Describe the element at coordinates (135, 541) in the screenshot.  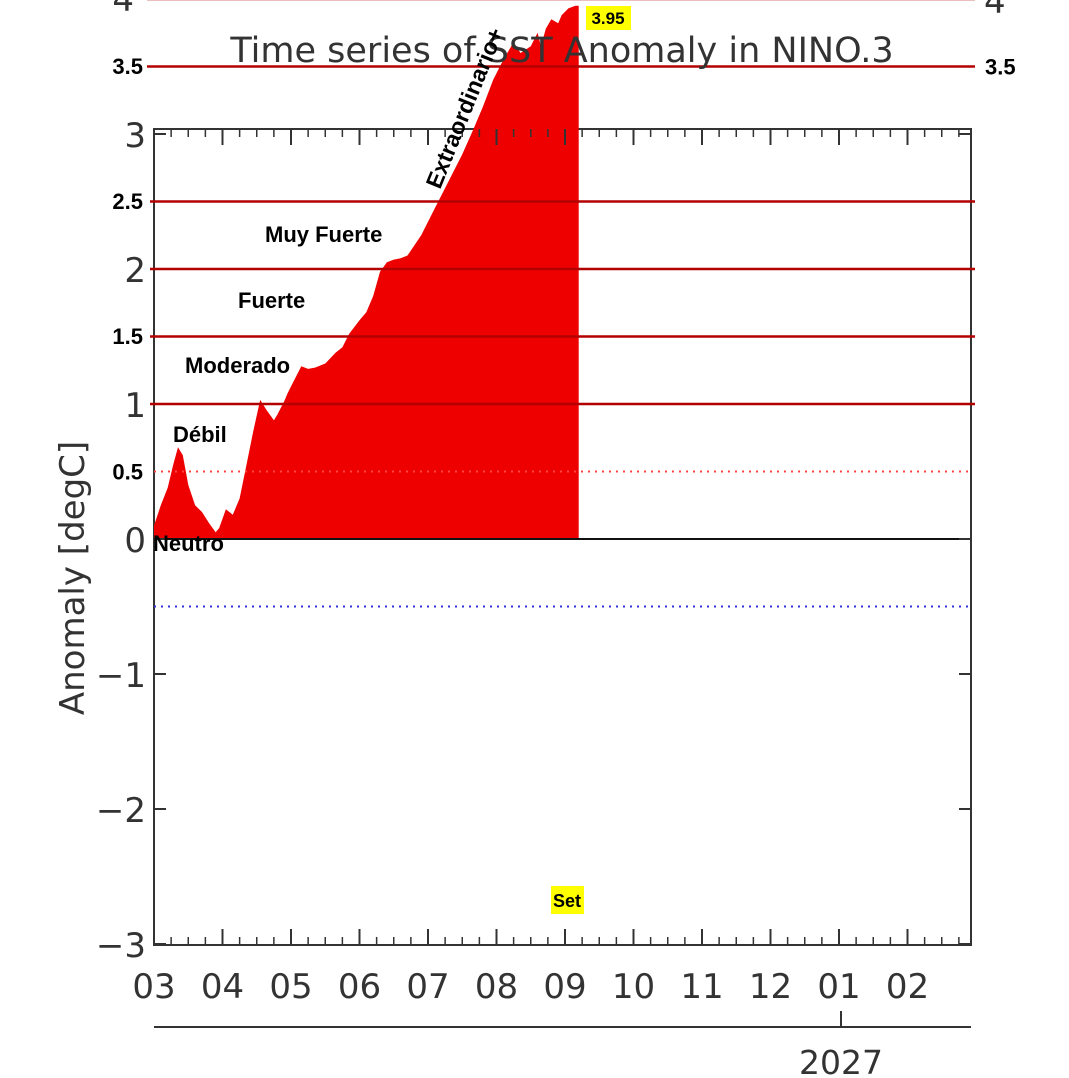
I see `y-tick-label: 0` at that location.